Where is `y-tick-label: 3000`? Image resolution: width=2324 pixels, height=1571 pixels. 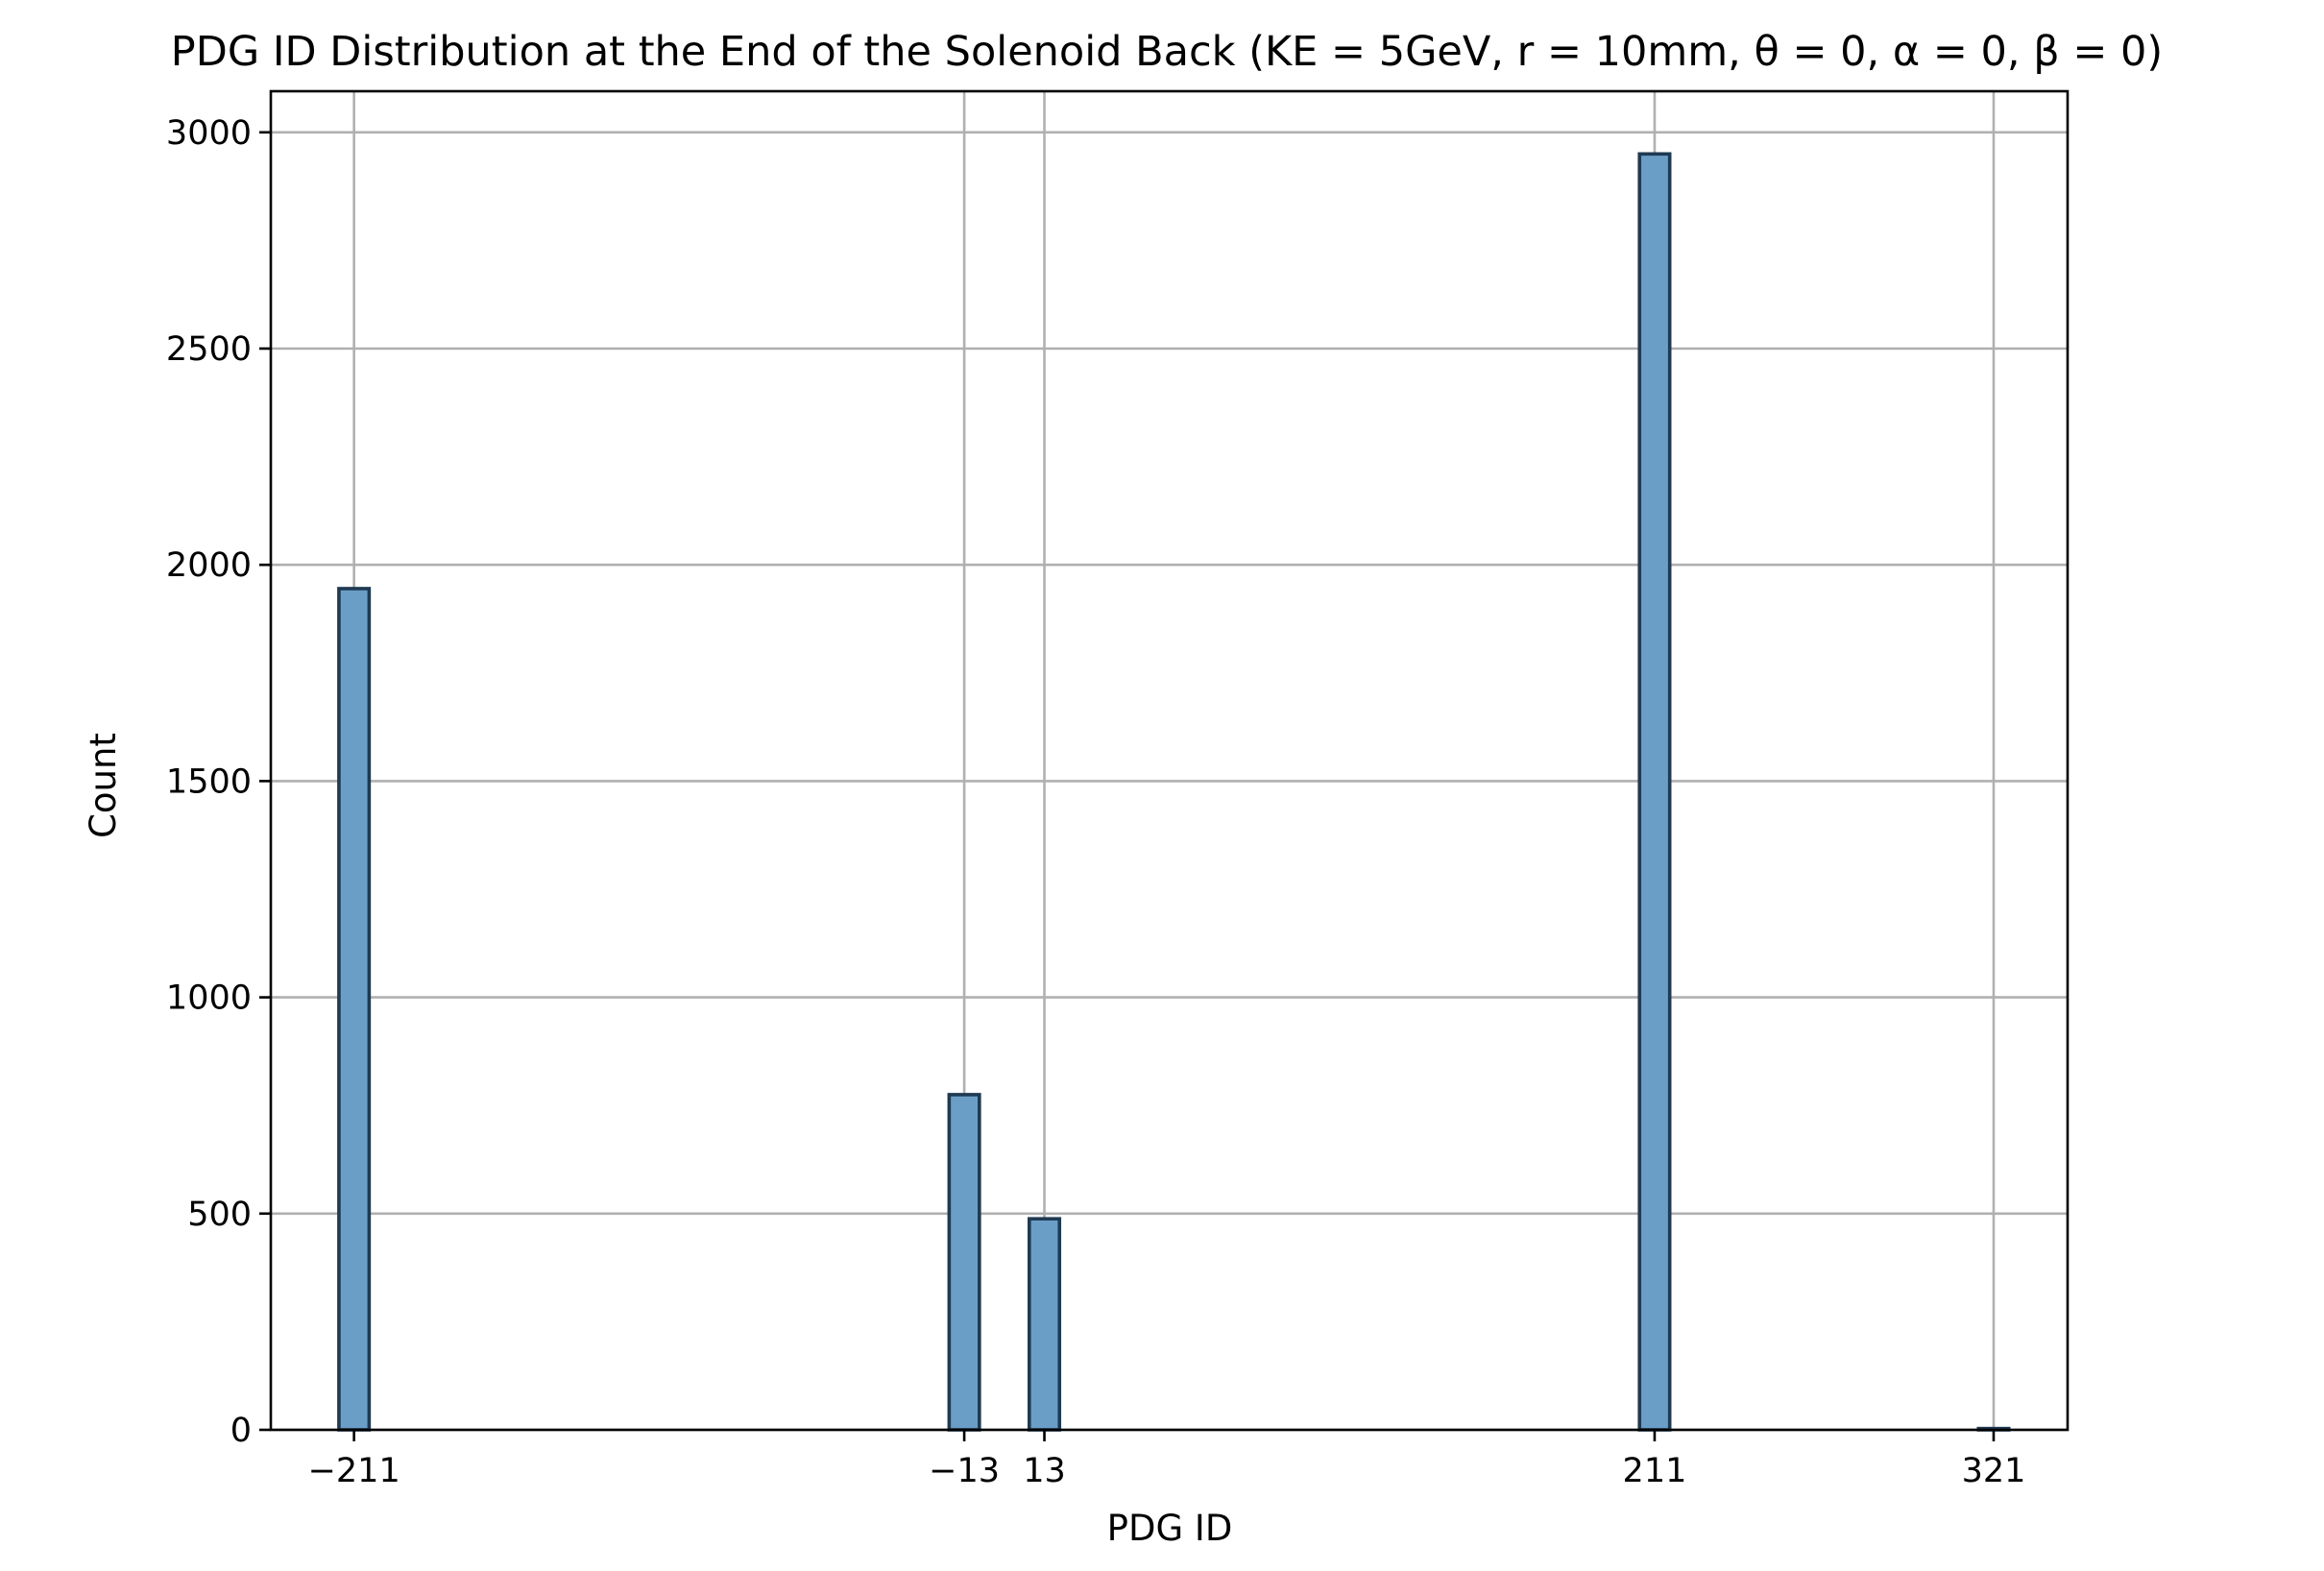 y-tick-label: 3000 is located at coordinates (209, 133).